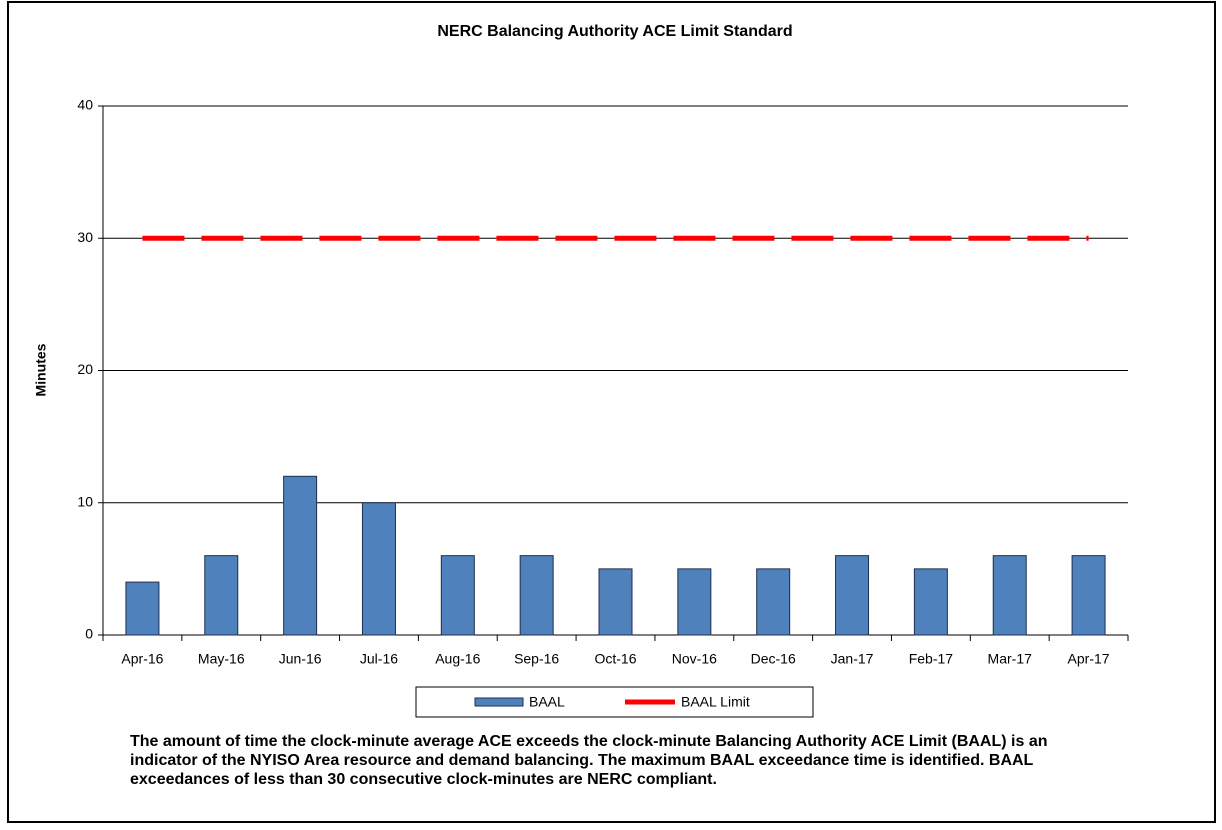 Image resolution: width=1222 pixels, height=830 pixels. Describe the element at coordinates (85, 501) in the screenshot. I see `y-tick-label: 10` at that location.